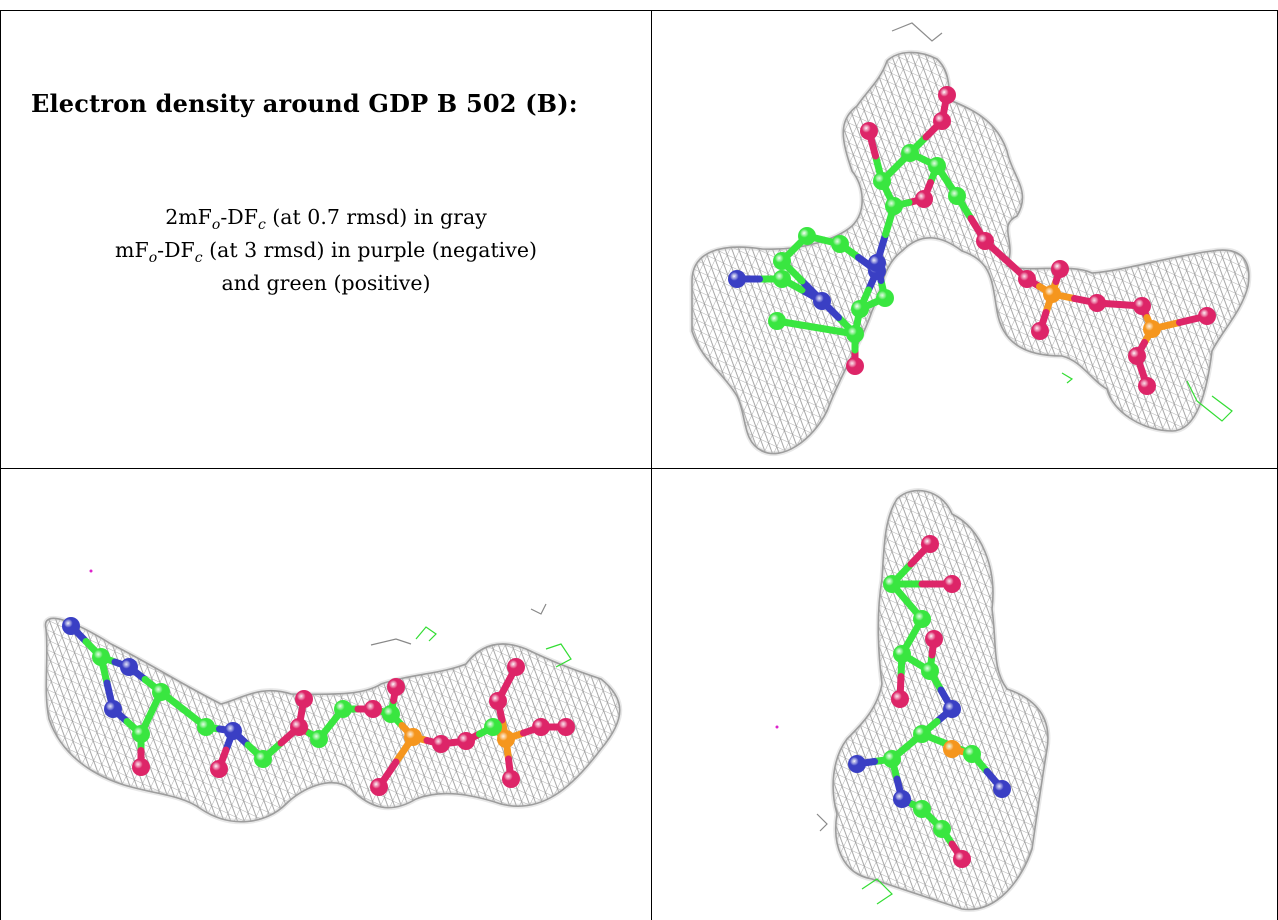  What do you see at coordinates (639, 468) in the screenshot?
I see `table-border-middle` at bounding box center [639, 468].